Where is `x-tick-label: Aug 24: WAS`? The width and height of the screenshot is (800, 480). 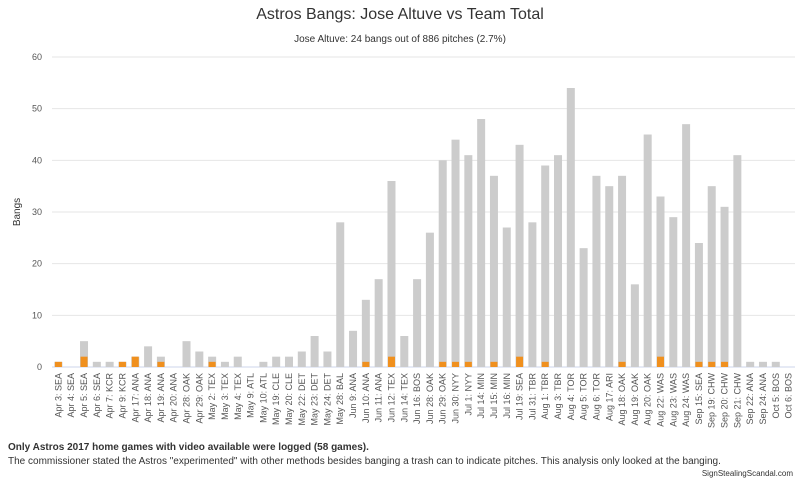 x-tick-label: Aug 24: WAS is located at coordinates (686, 400).